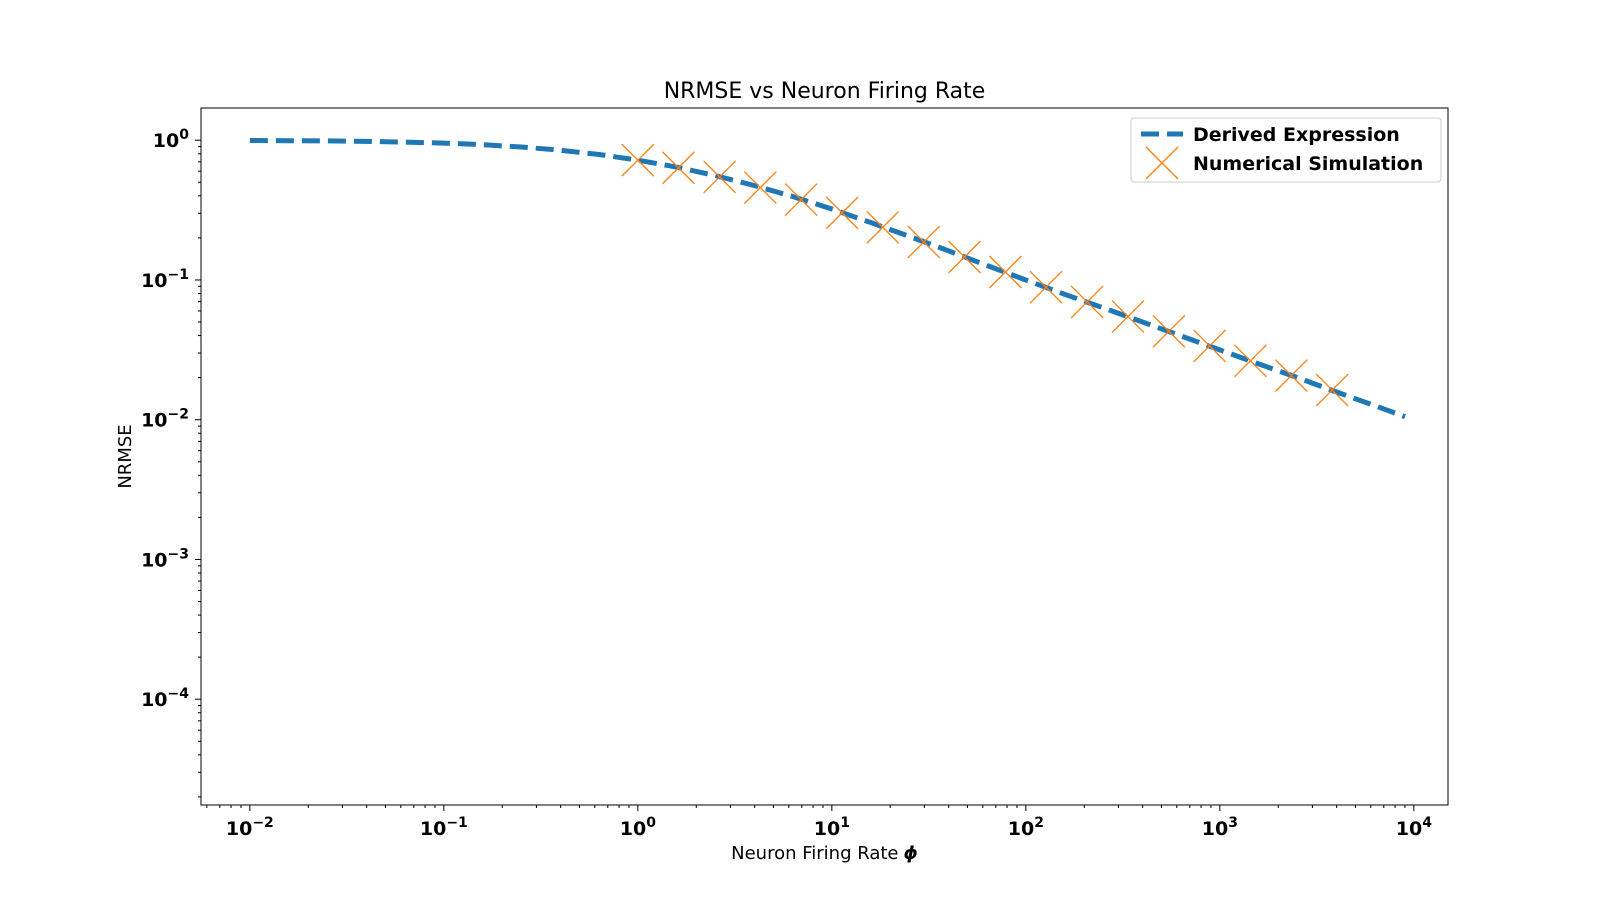  Describe the element at coordinates (444, 827) in the screenshot. I see `x-tick-label: 10−1` at that location.